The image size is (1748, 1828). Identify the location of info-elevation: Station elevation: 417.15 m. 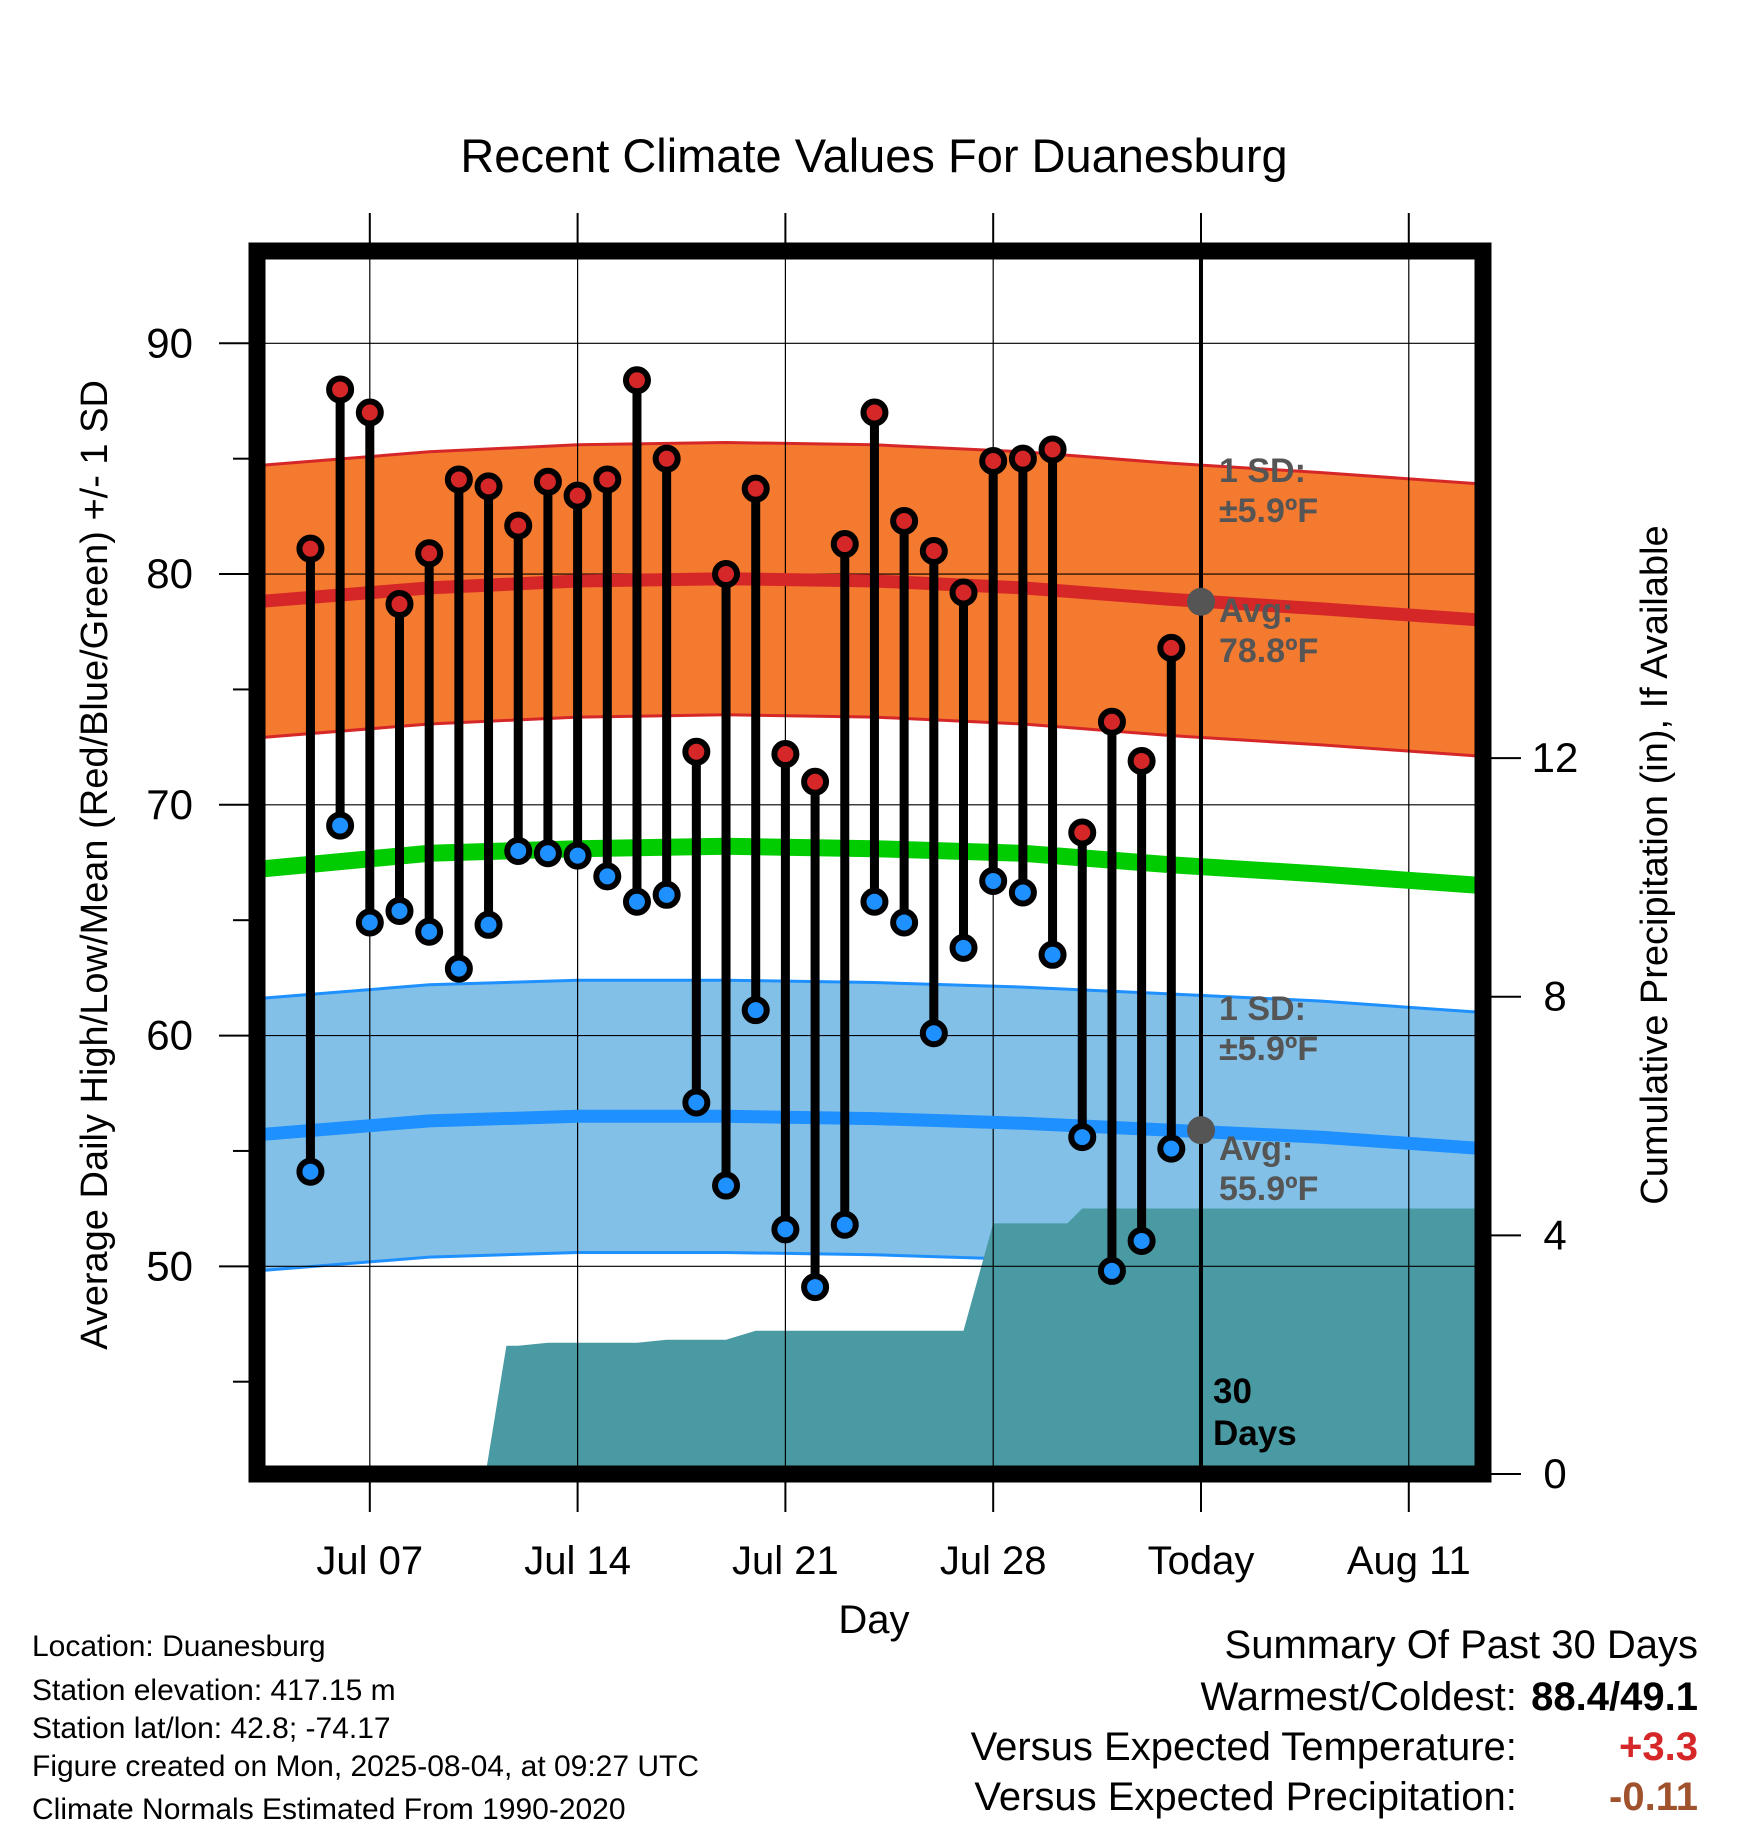
(214, 1690).